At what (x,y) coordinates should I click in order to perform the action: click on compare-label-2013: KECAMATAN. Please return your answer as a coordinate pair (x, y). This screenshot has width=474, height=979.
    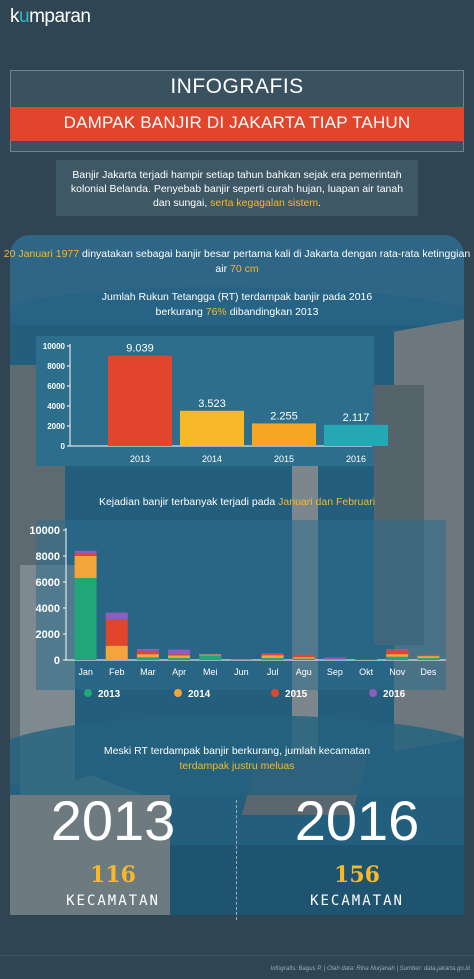
    Looking at the image, I should click on (113, 901).